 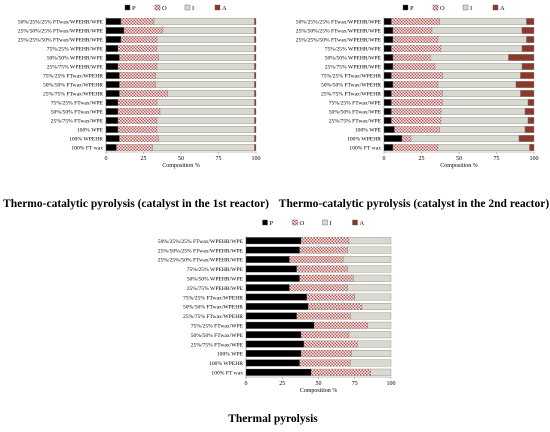 What do you see at coordinates (217, 345) in the screenshot?
I see `category-label: 25%/75% FTwax/WPE` at bounding box center [217, 345].